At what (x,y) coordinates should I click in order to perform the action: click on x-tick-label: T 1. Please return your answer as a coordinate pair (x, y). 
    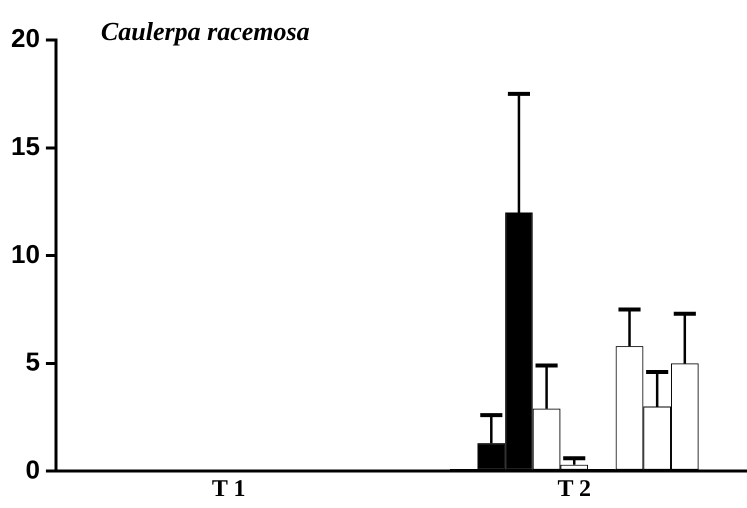
    Looking at the image, I should click on (229, 489).